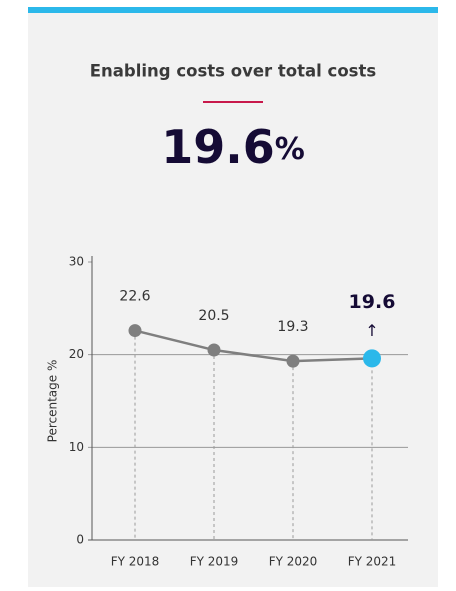  I want to click on y-tick-label: 20, so click(76, 354).